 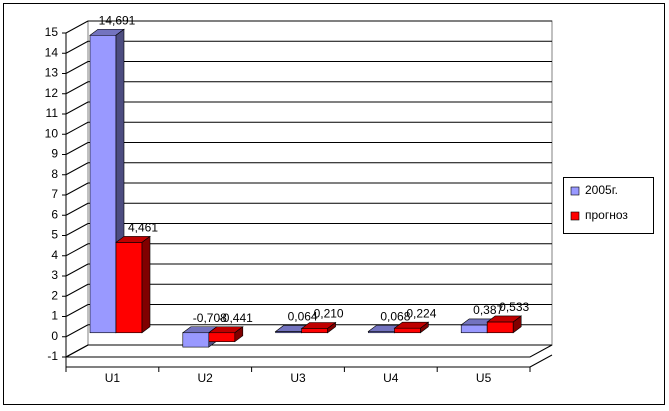 I want to click on value-label: 0,533, so click(x=514, y=307).